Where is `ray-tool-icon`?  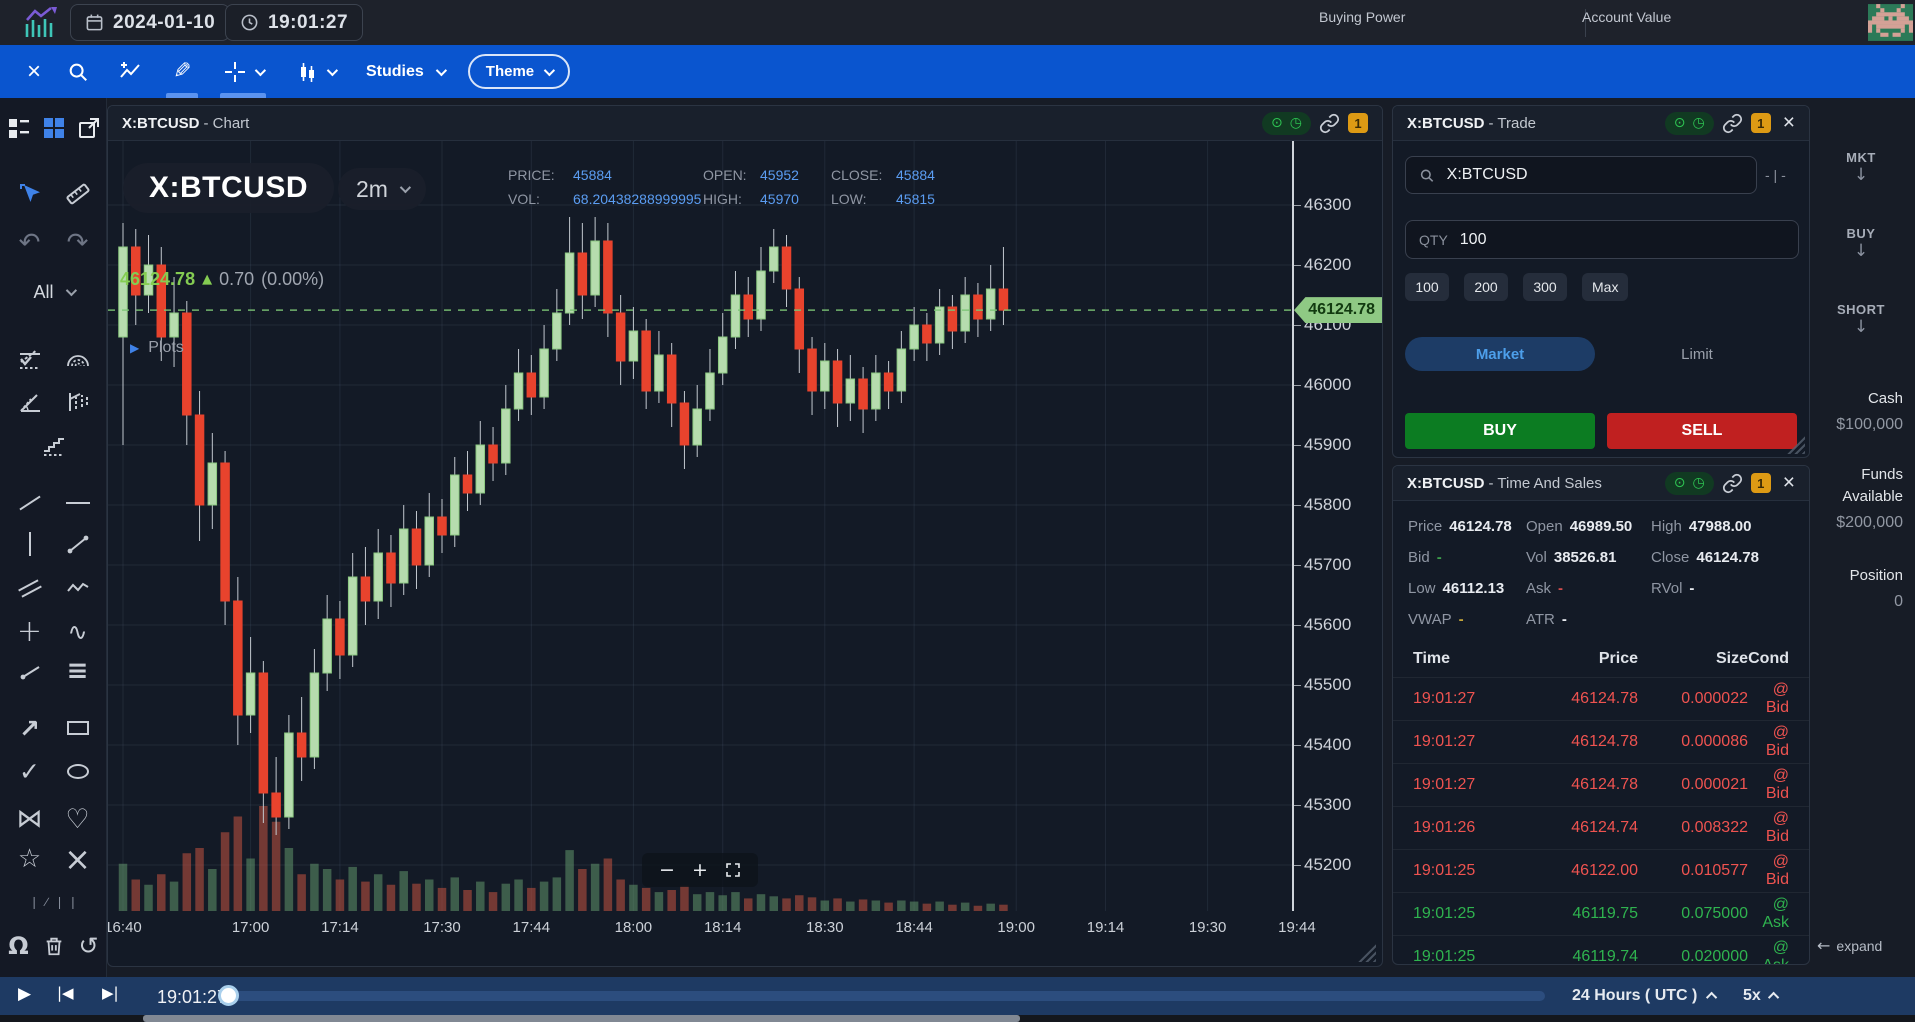
ray-tool-icon is located at coordinates (30, 671).